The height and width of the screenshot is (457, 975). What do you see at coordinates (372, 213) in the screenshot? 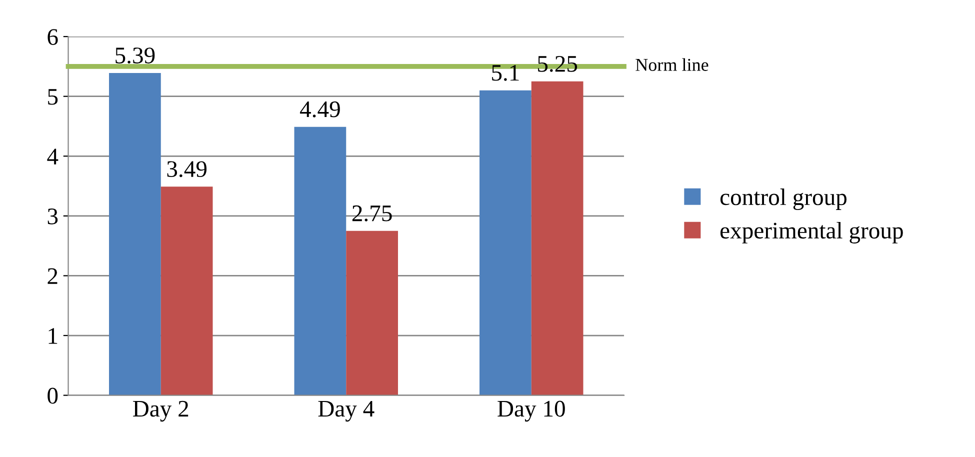
I see `data-label: 2.75` at bounding box center [372, 213].